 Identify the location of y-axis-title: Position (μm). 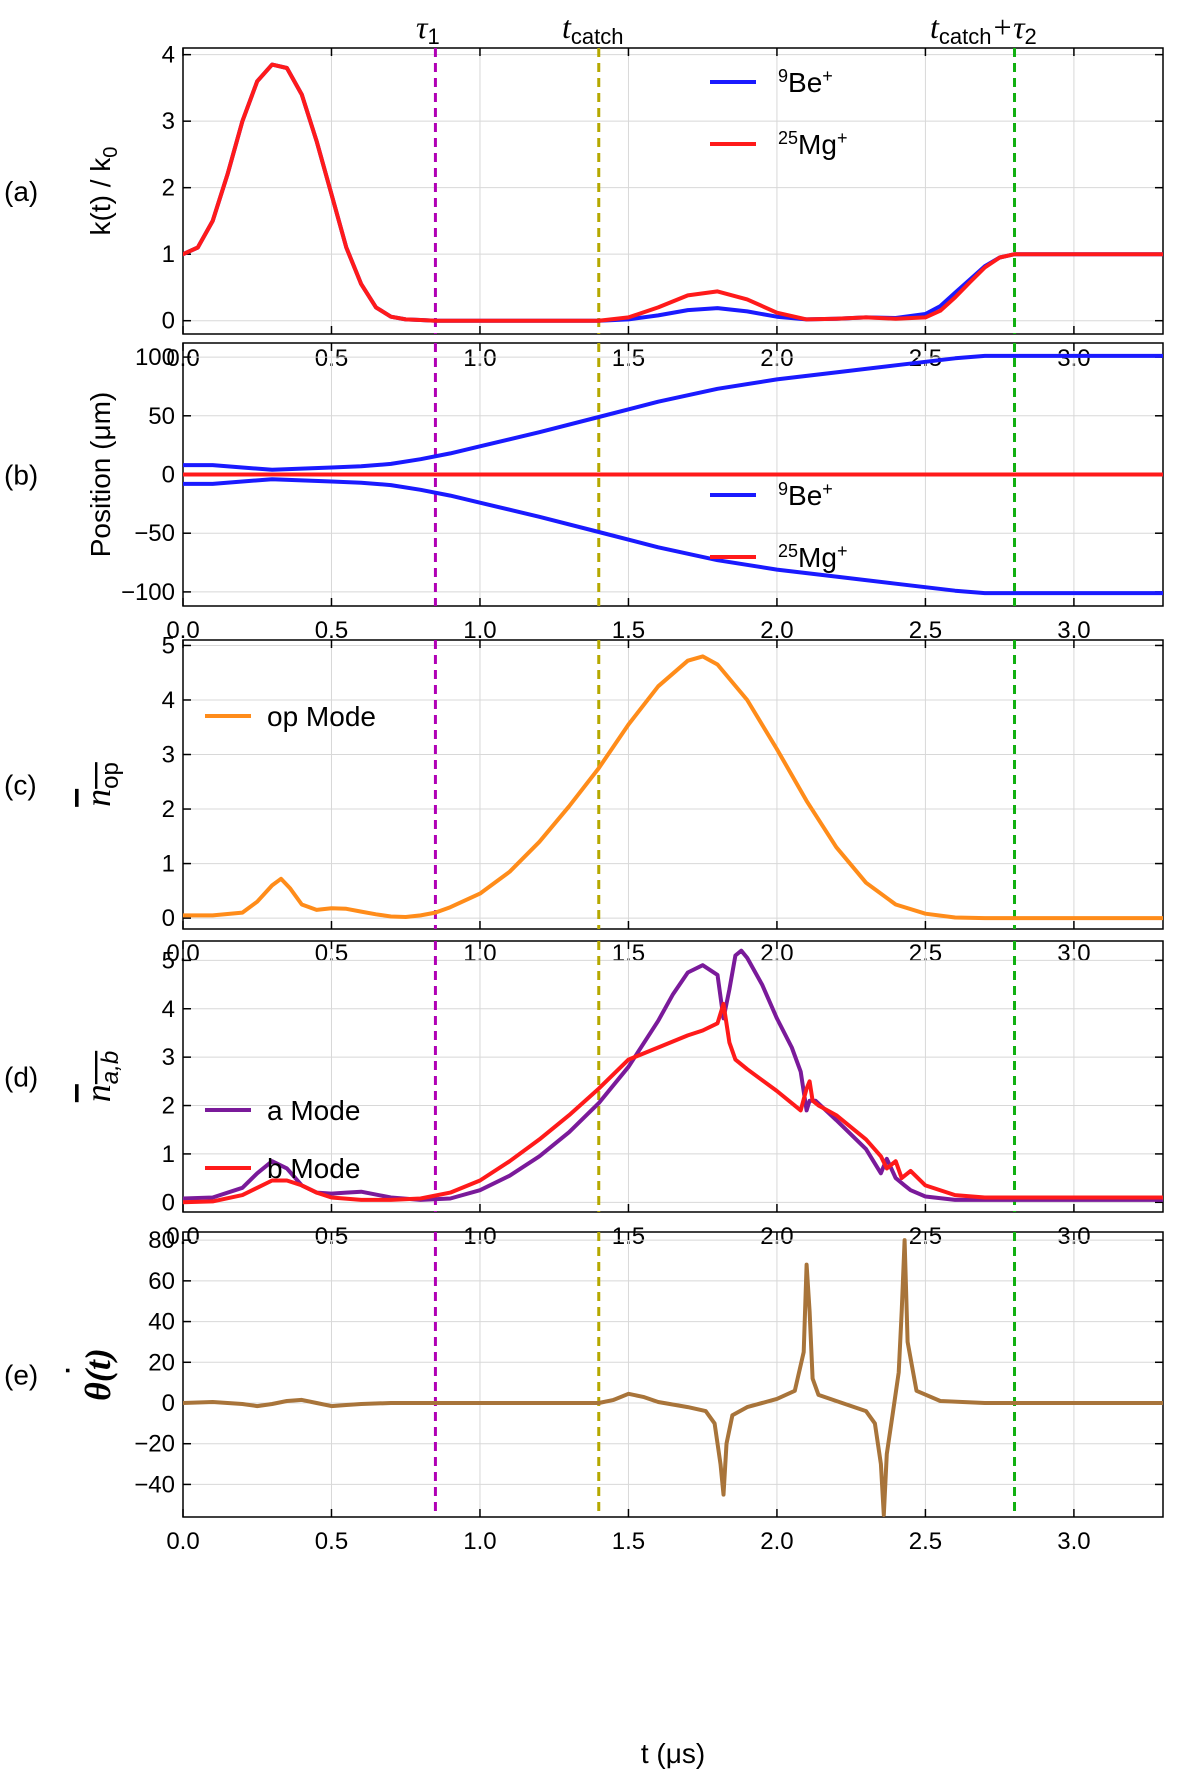
(100, 475).